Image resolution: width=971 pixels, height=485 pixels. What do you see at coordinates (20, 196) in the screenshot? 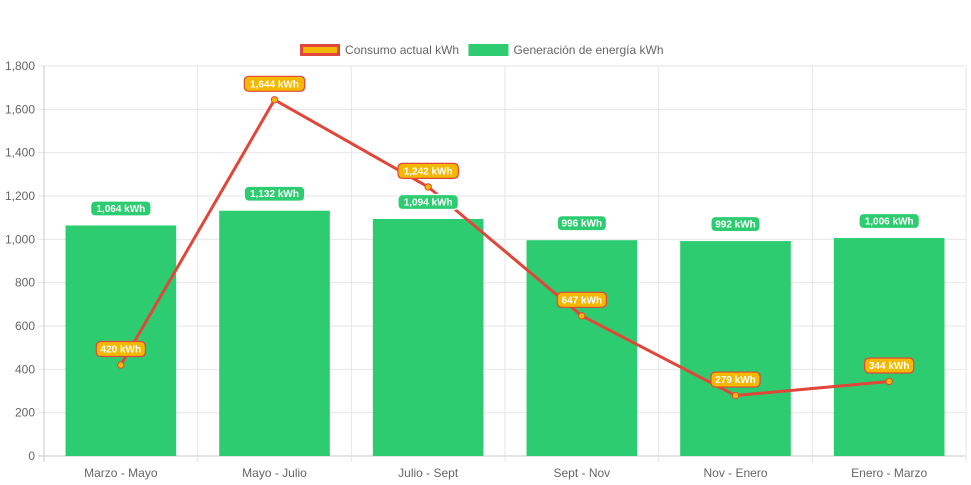
I see `y-tick-label: 1,200` at bounding box center [20, 196].